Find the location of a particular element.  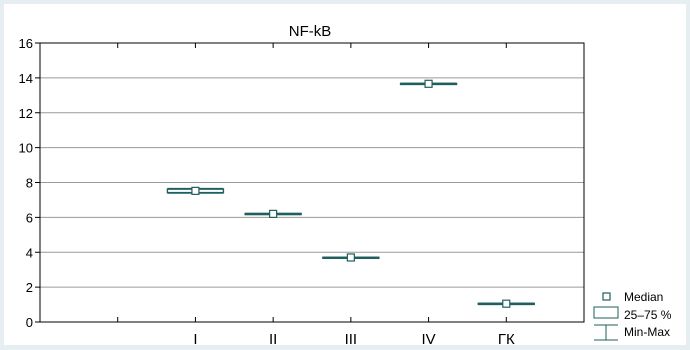

legend-label: Median is located at coordinates (643, 297).